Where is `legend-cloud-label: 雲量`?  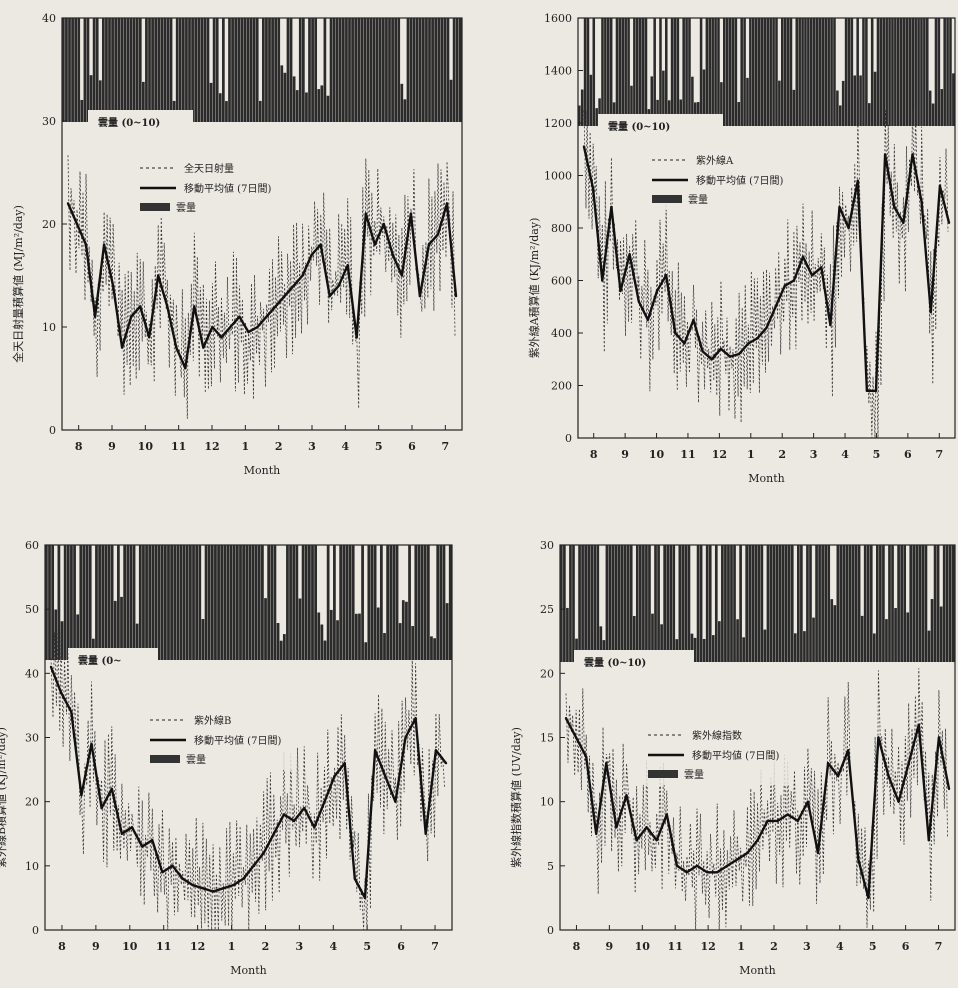
legend-cloud-label: 雲量 is located at coordinates (196, 760).